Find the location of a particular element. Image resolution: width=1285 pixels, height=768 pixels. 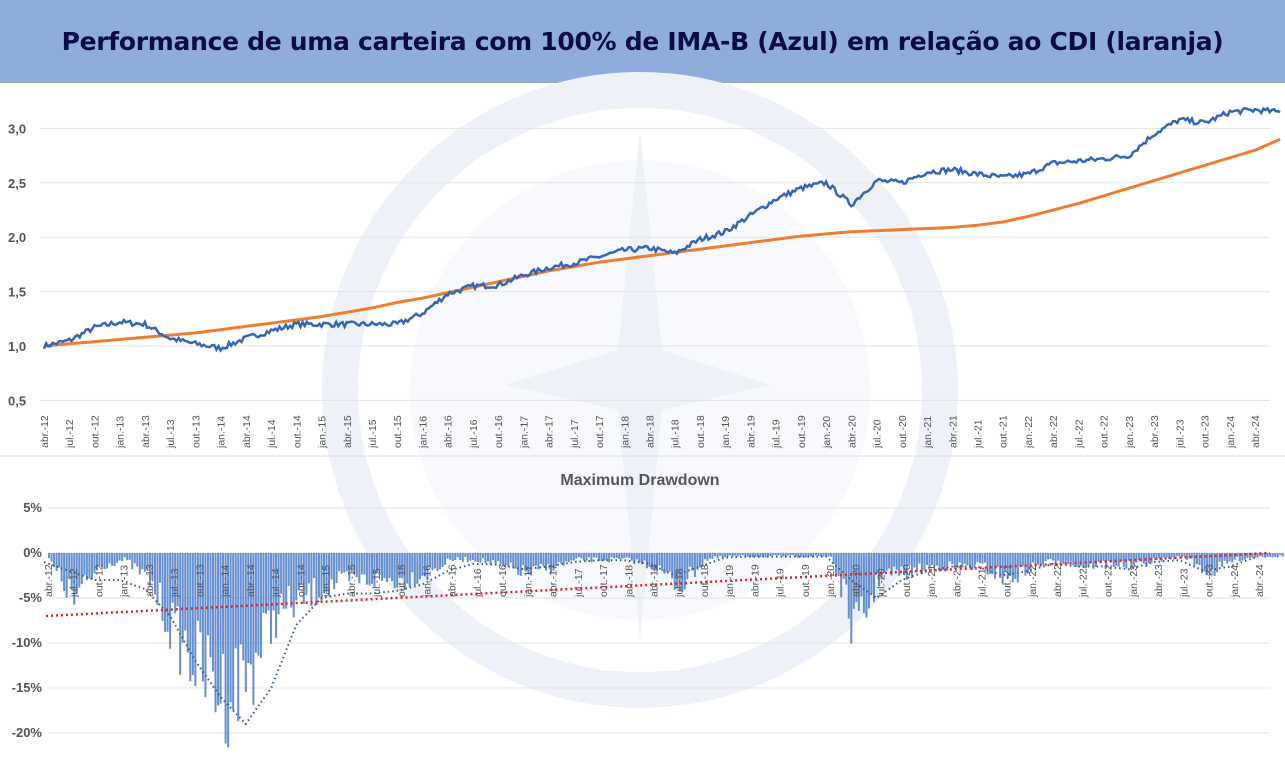

x-tick-label: out.-16 is located at coordinates (503, 580).